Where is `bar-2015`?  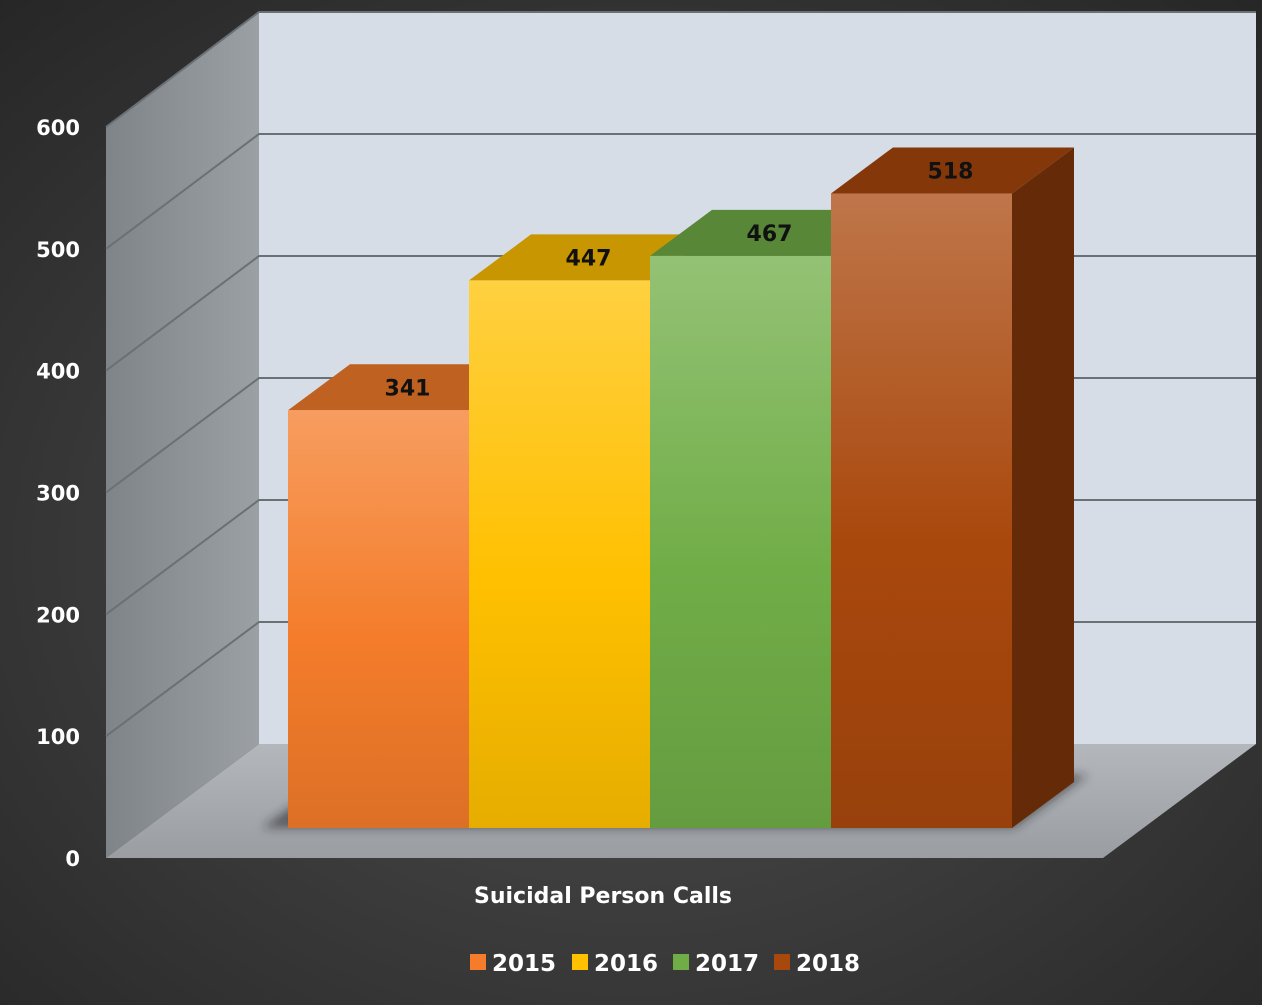 bar-2015 is located at coordinates (409, 596).